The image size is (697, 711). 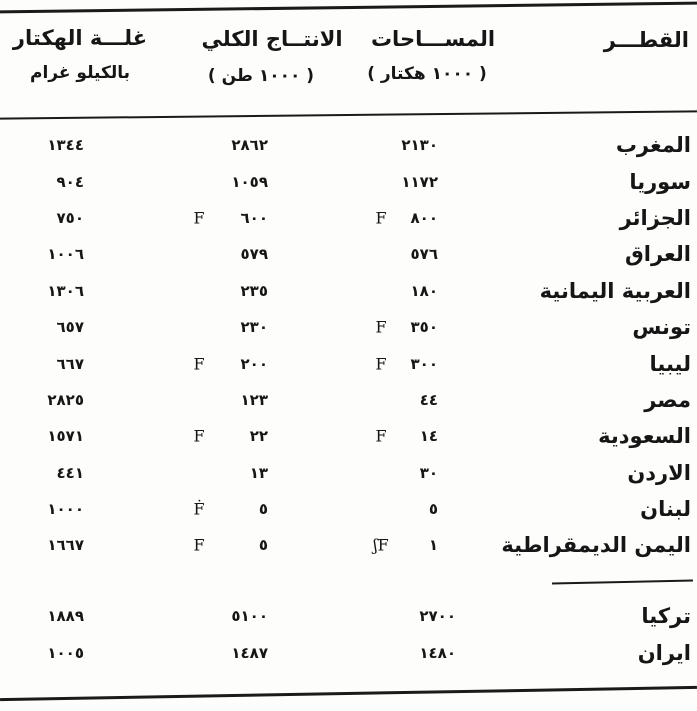 What do you see at coordinates (348, 218) in the screenshot?
I see `table-row: الجزائر F ٨٠٠ F ٦٠٠ ٧٥٠` at bounding box center [348, 218].